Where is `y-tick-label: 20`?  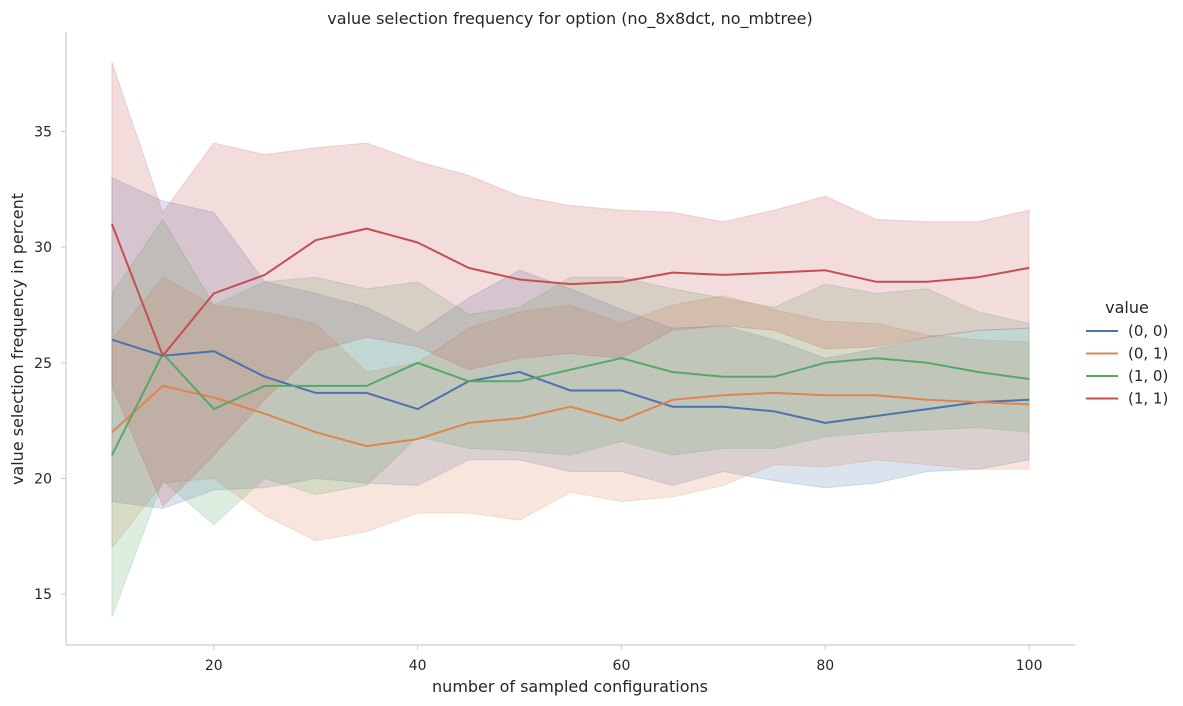
y-tick-label: 20 is located at coordinates (43, 479).